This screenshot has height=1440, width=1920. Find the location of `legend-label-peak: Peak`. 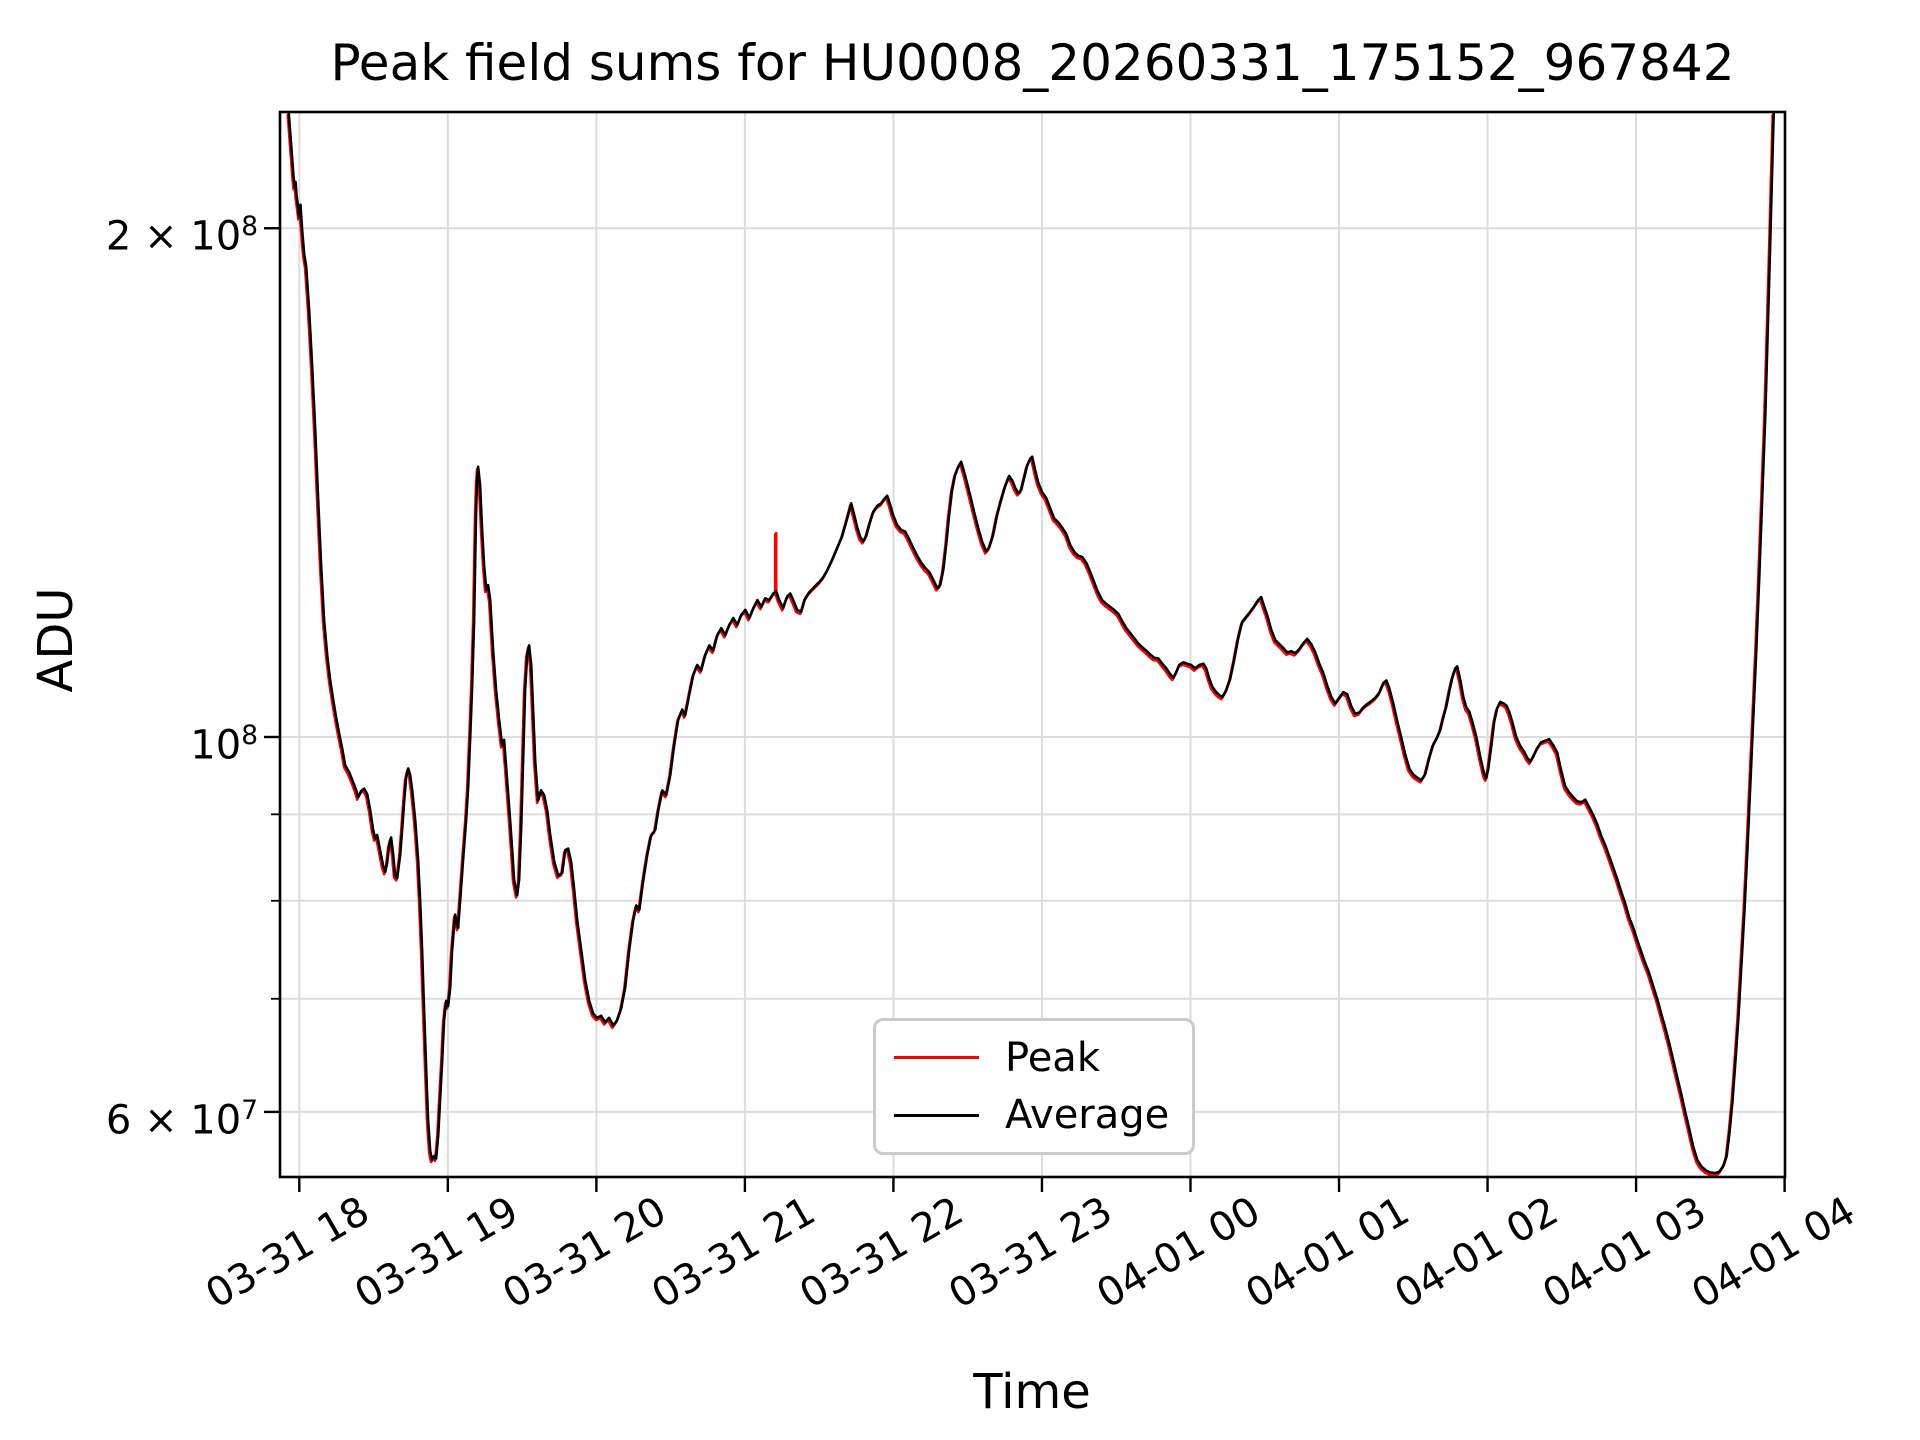

legend-label-peak: Peak is located at coordinates (1052, 1057).